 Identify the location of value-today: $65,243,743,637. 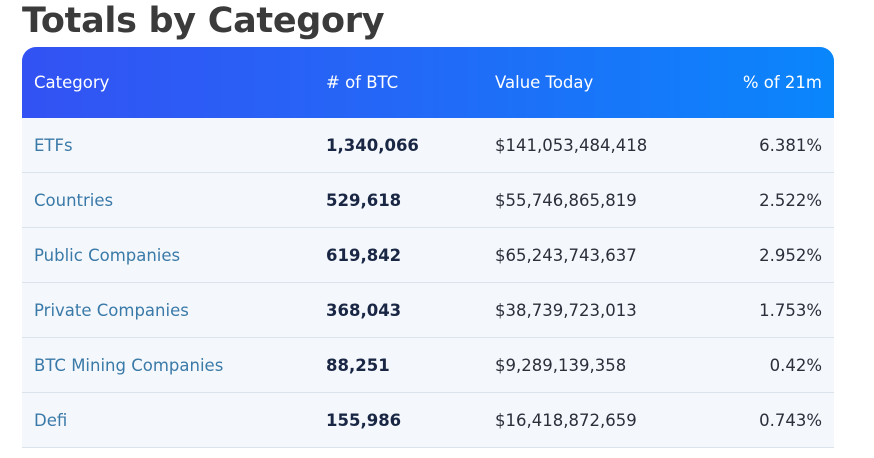
(566, 255).